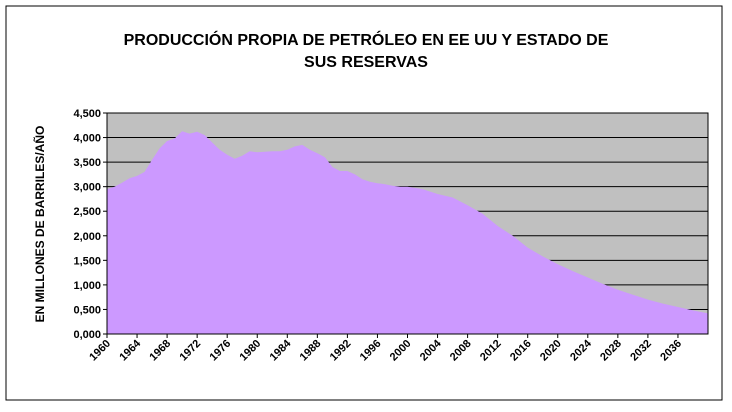  Describe the element at coordinates (87, 237) in the screenshot. I see `y-tick-label: 2,000` at that location.